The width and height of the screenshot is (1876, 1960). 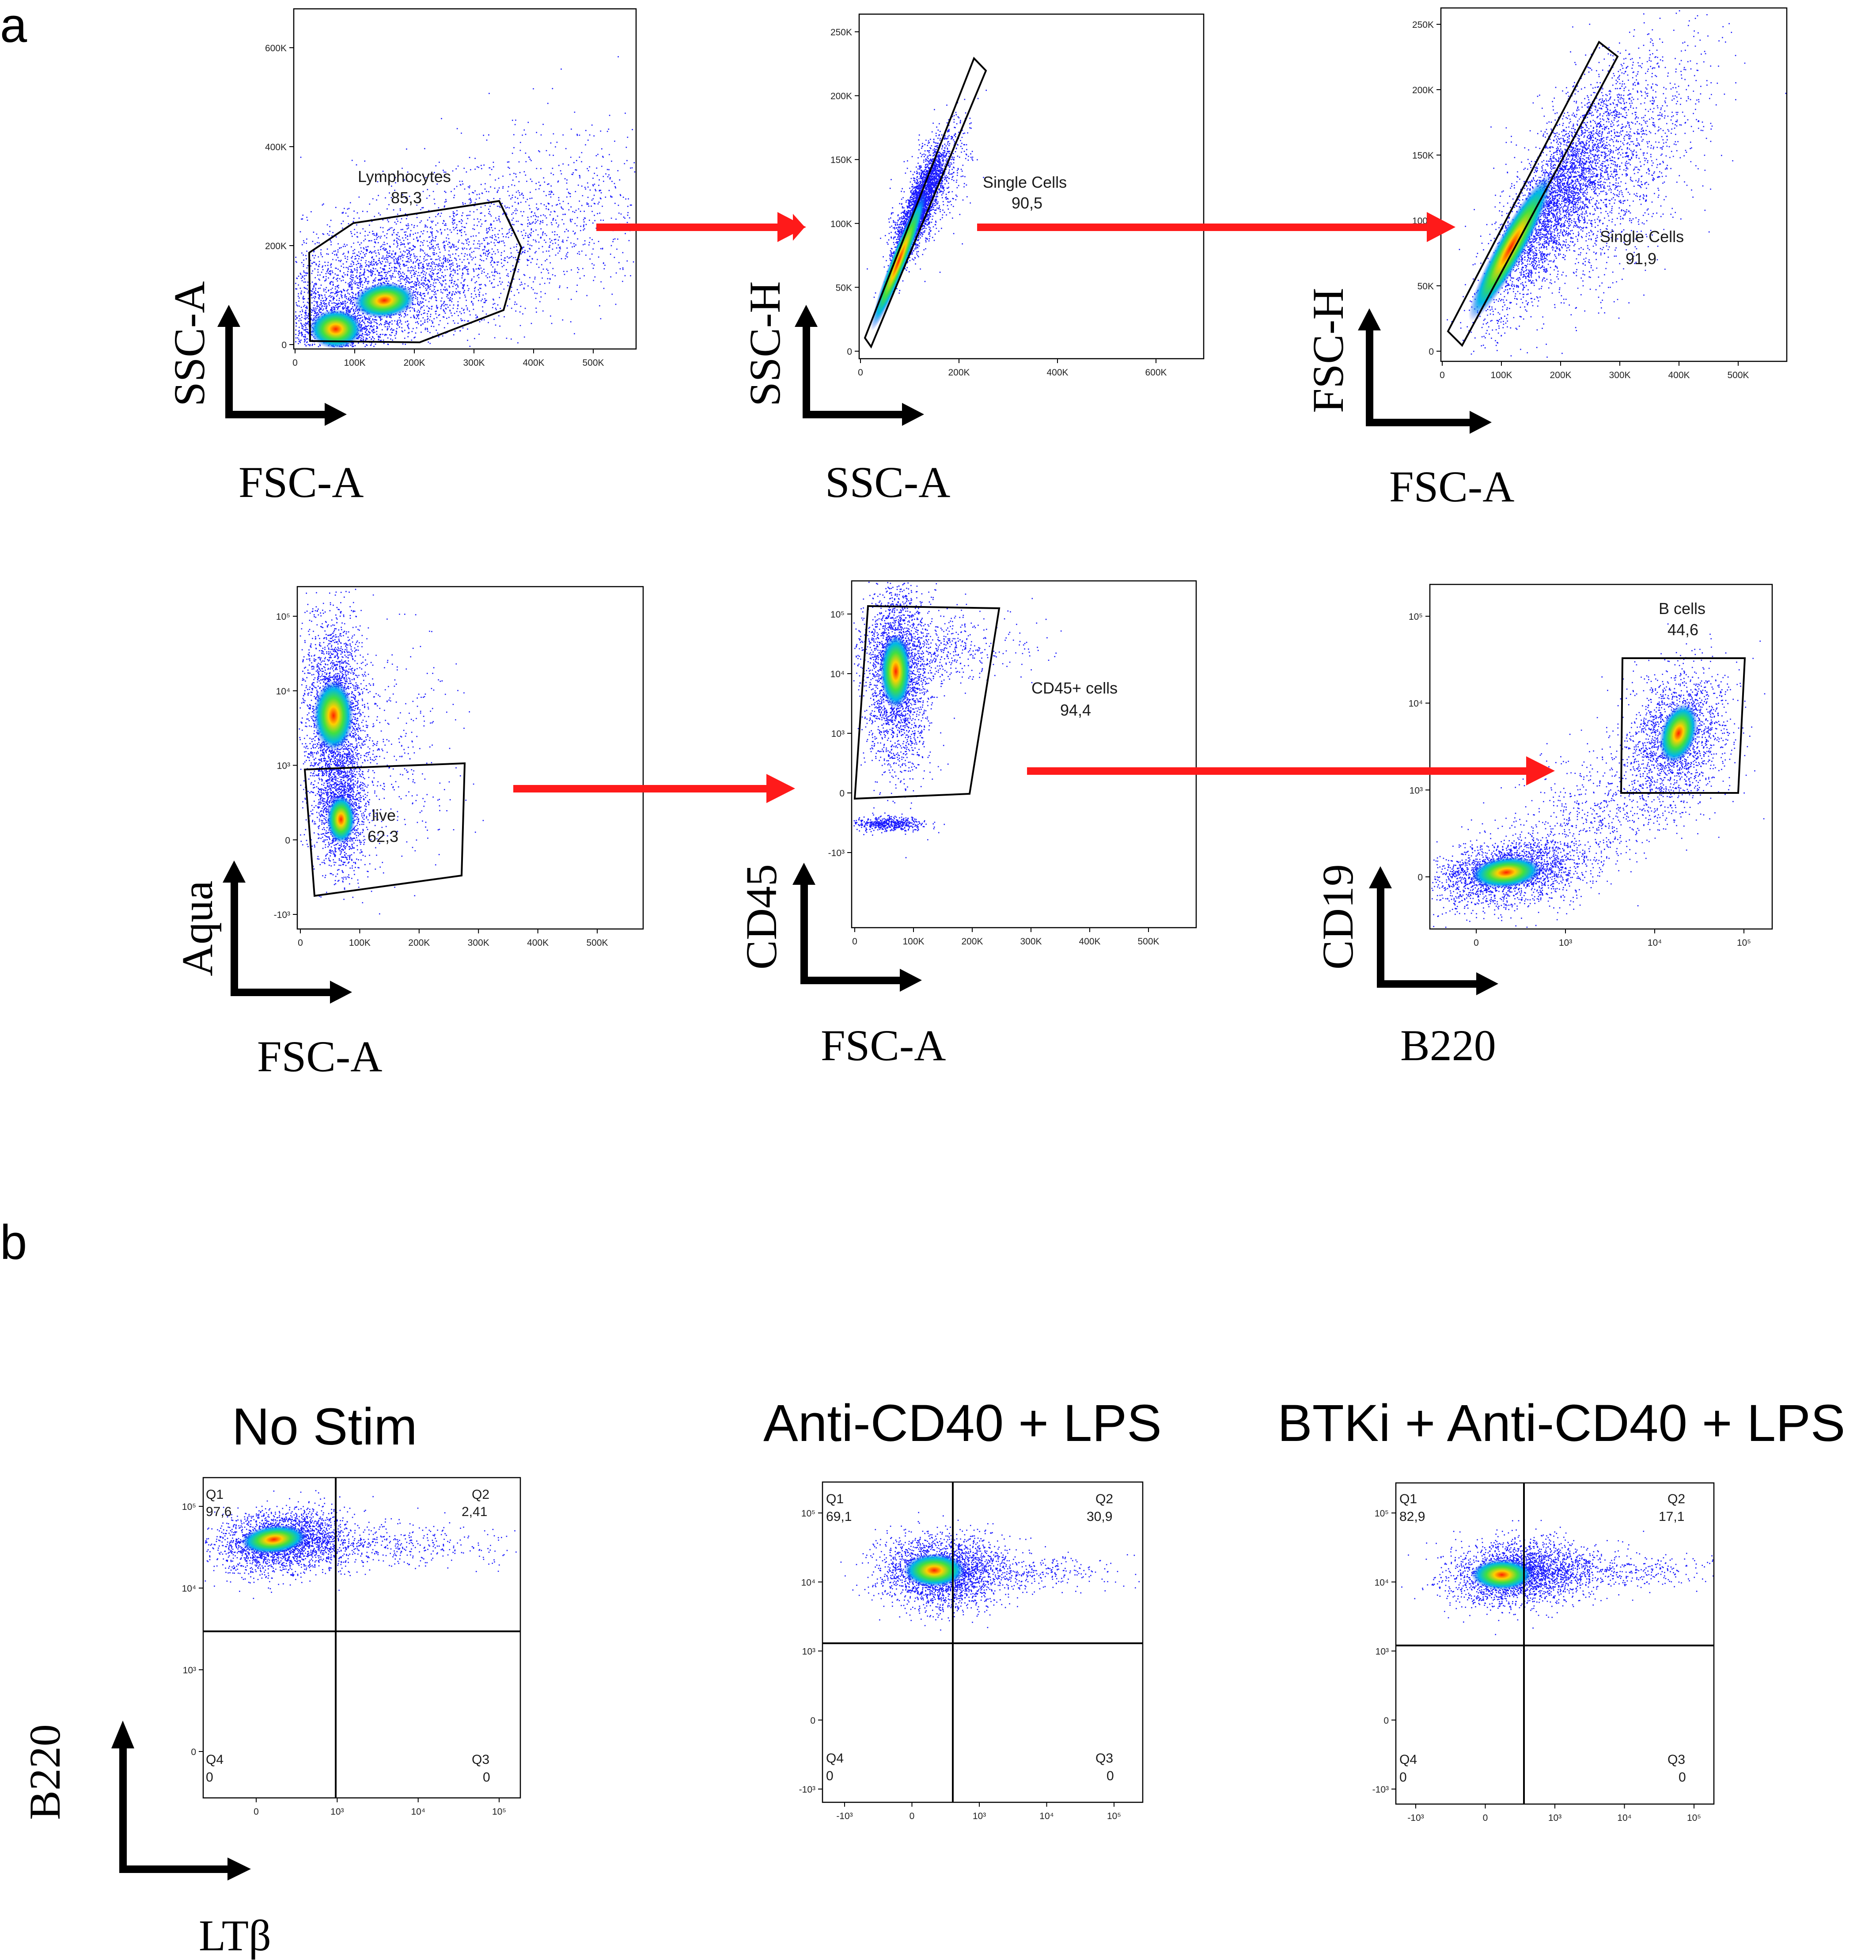 I want to click on y-tick-label: 400K, so click(x=276, y=147).